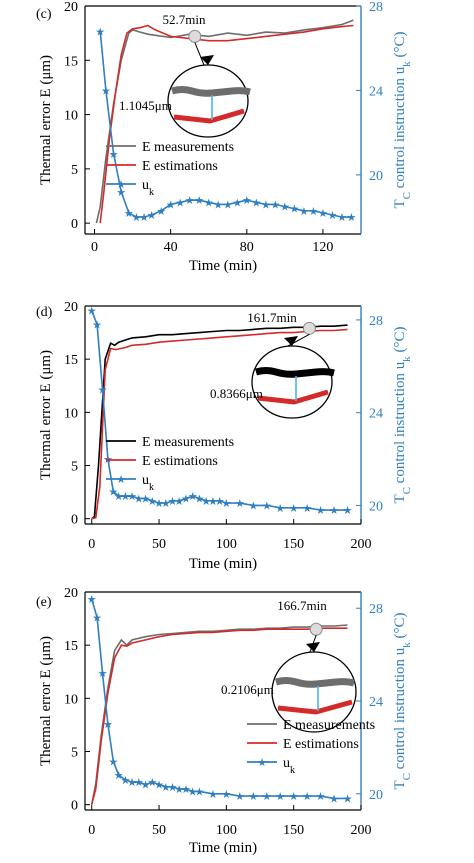 This screenshot has height=863, width=474. Describe the element at coordinates (302, 605) in the screenshot. I see `annotation-time-label: 166.7min` at that location.